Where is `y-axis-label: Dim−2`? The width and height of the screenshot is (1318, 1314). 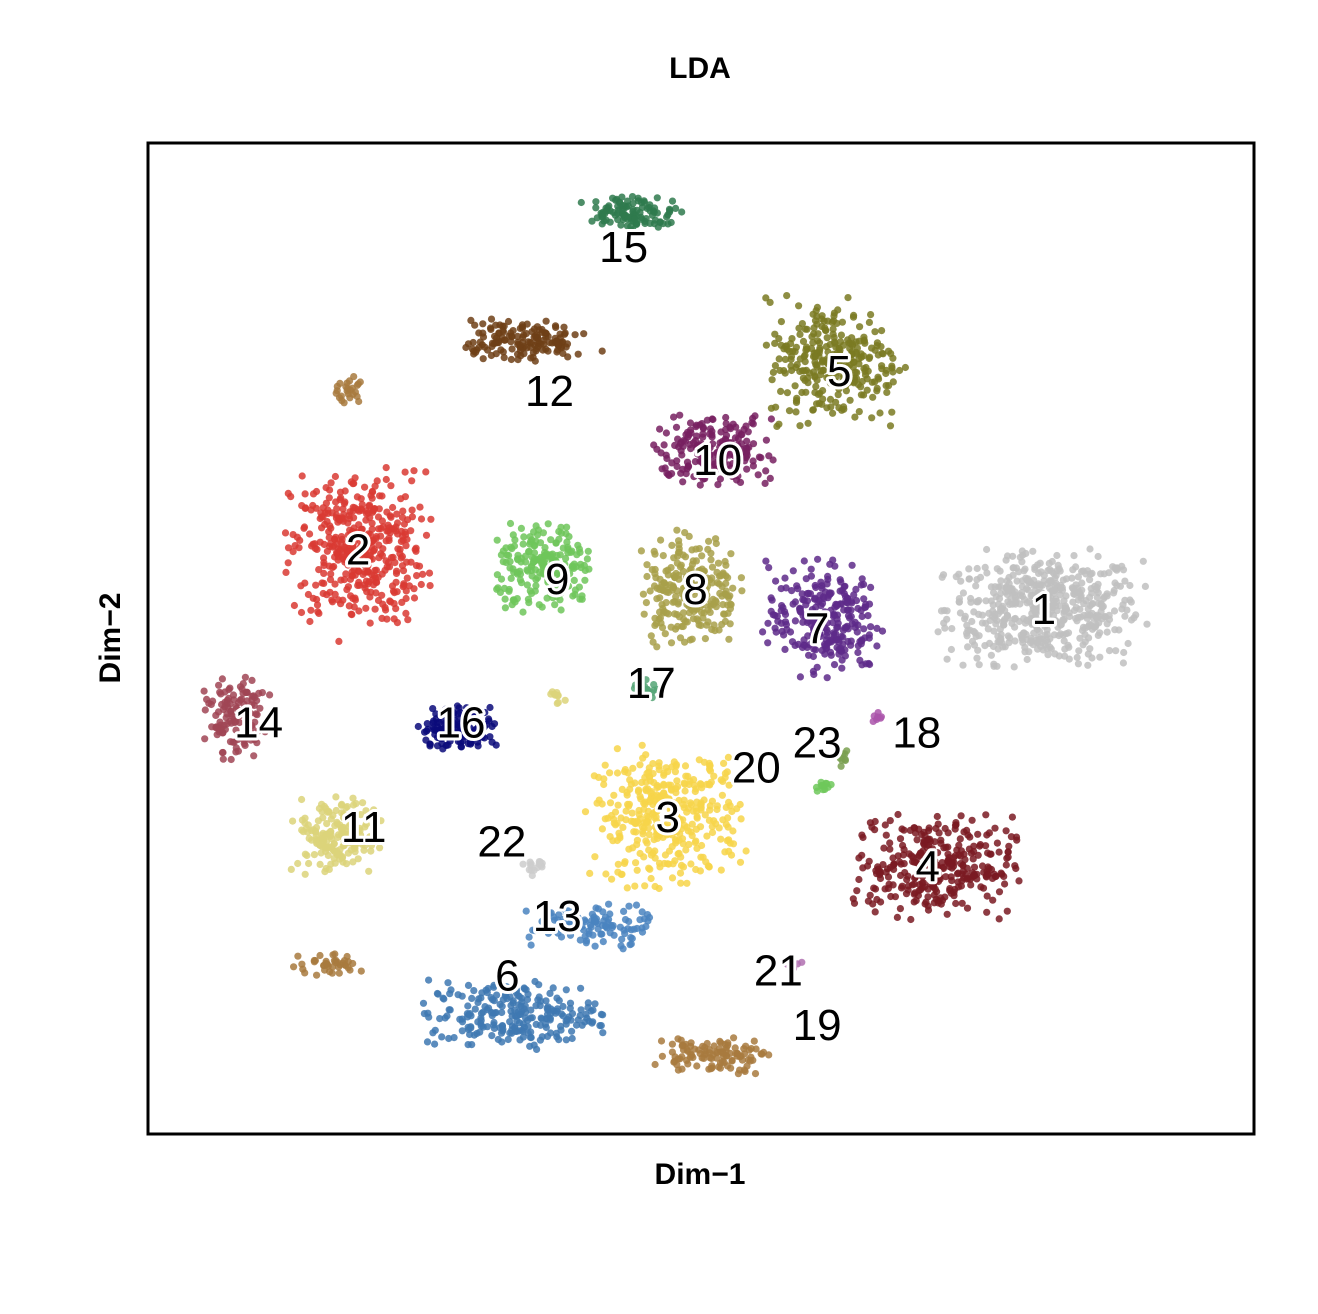
y-axis-label: Dim−2 is located at coordinates (110, 638).